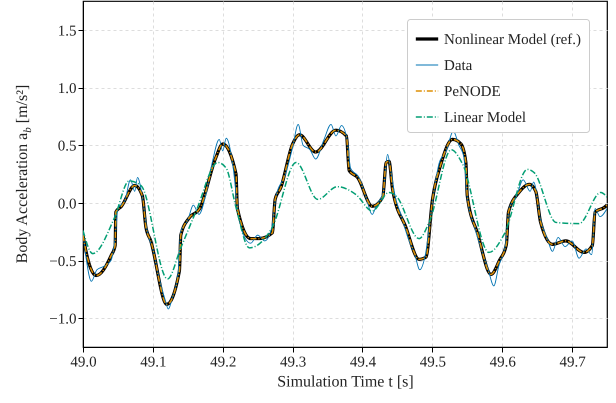  Describe the element at coordinates (485, 118) in the screenshot. I see `legend-label: Linear Model` at that location.